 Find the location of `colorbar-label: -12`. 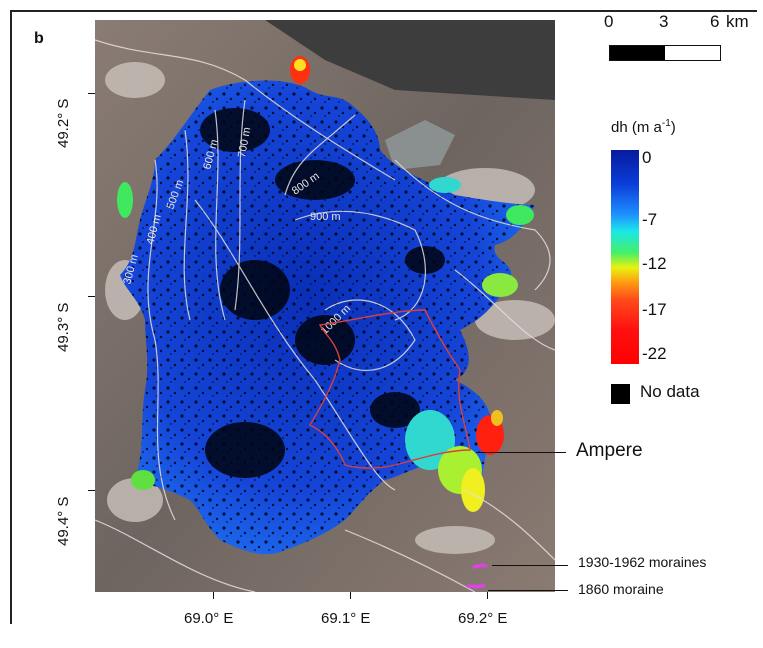

colorbar-label: -12 is located at coordinates (654, 263).